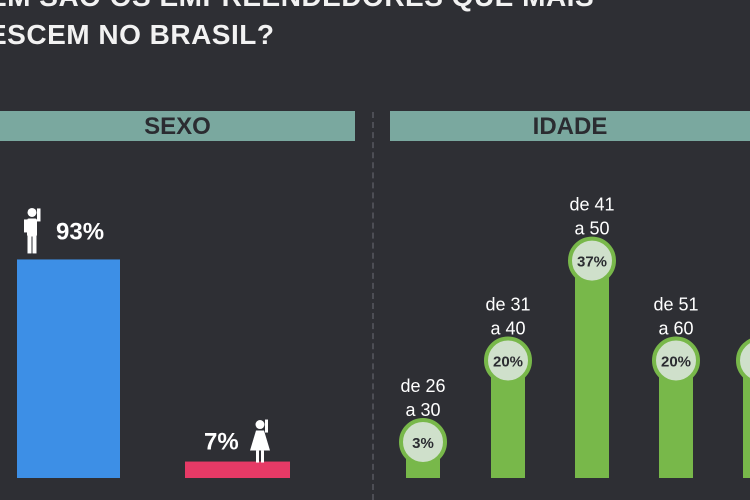 The height and width of the screenshot is (500, 750). What do you see at coordinates (237, 469) in the screenshot?
I see `sexo-bar-feminino` at bounding box center [237, 469].